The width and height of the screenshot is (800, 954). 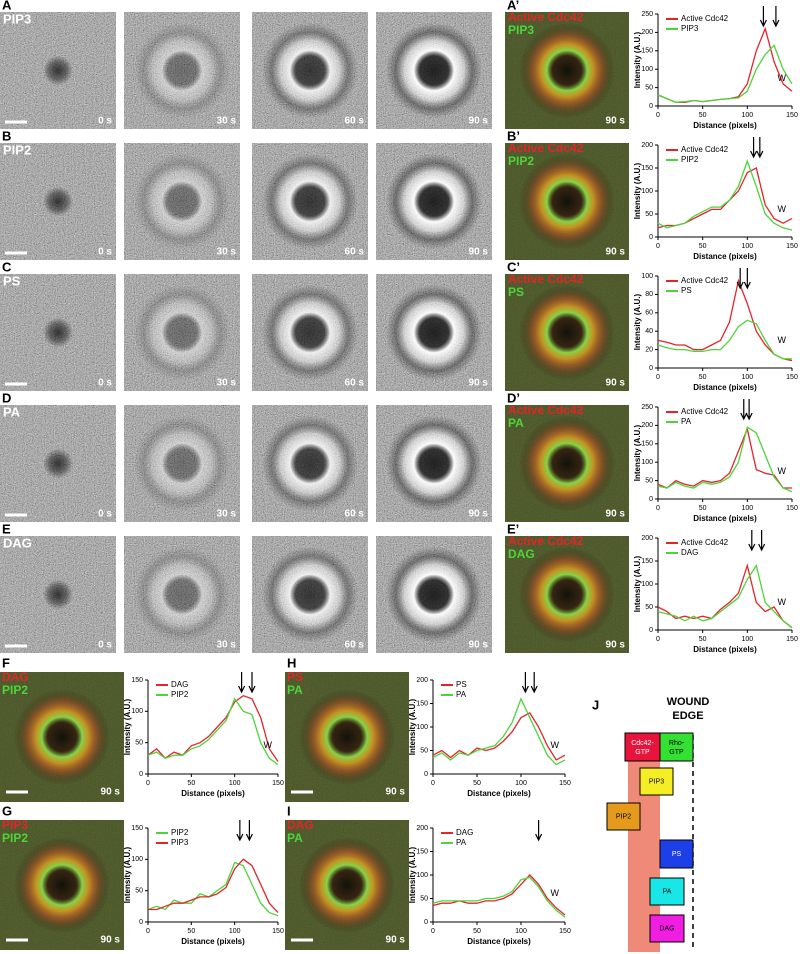 What do you see at coordinates (649, 349) in the screenshot?
I see `y-tick-label: 20` at bounding box center [649, 349].